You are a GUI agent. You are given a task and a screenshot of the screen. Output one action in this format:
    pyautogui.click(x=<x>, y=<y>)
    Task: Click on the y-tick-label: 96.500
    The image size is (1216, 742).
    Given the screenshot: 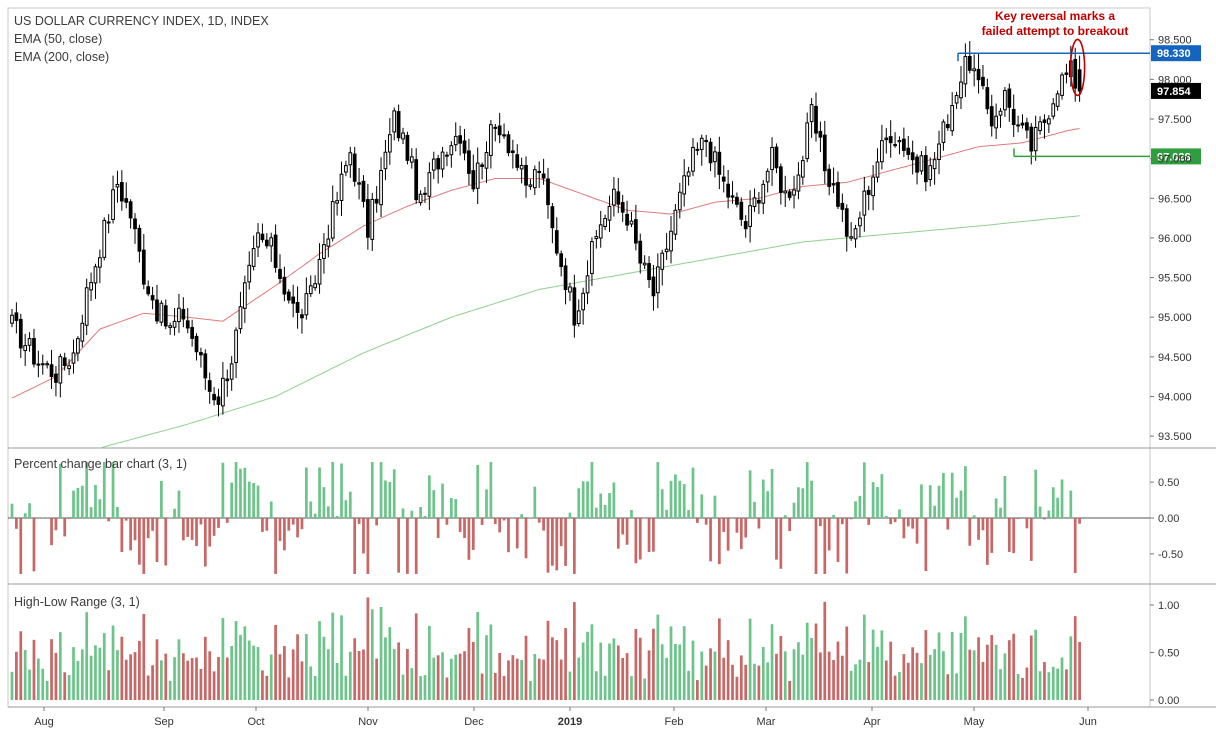 What is the action you would take?
    pyautogui.click(x=1175, y=199)
    